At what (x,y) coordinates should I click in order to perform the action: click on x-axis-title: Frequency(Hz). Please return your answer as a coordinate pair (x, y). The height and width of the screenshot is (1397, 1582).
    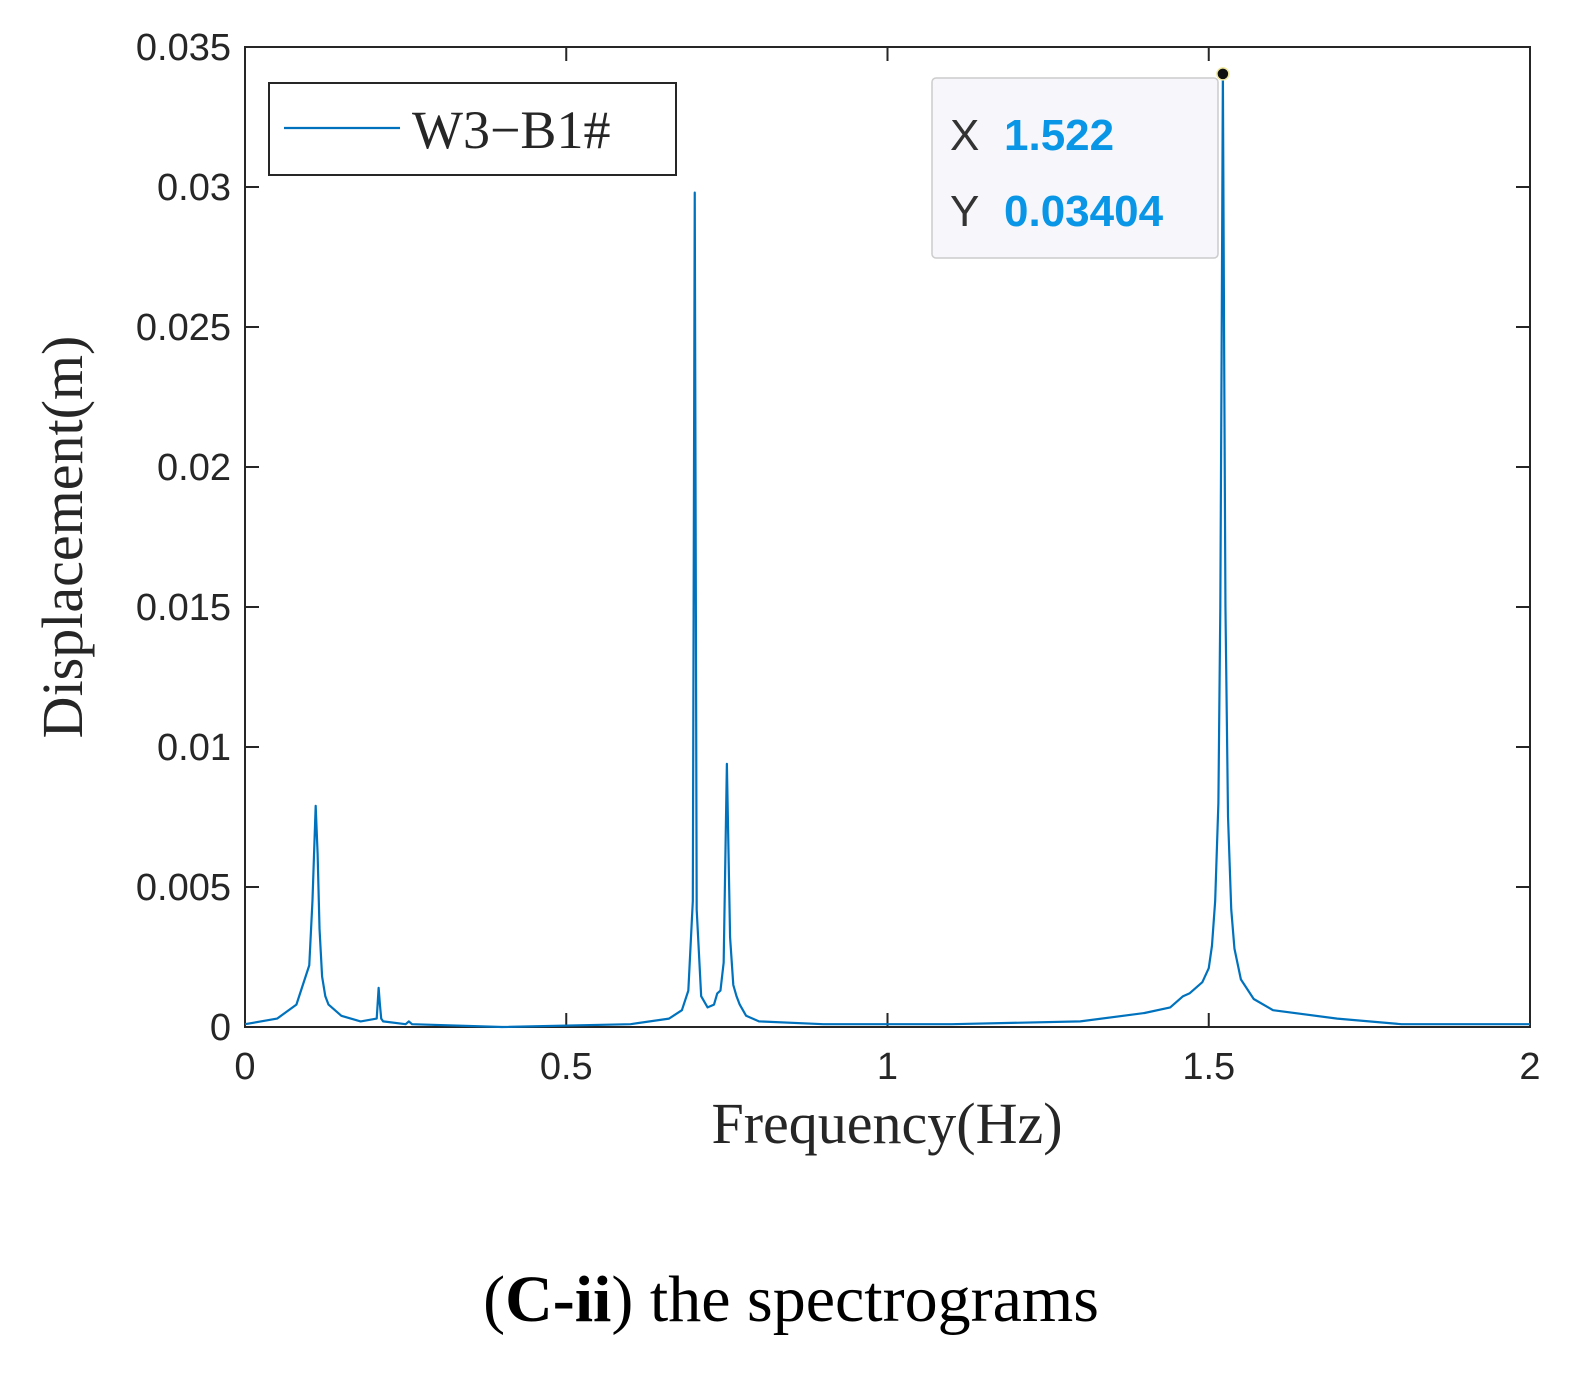
    Looking at the image, I should click on (886, 1123).